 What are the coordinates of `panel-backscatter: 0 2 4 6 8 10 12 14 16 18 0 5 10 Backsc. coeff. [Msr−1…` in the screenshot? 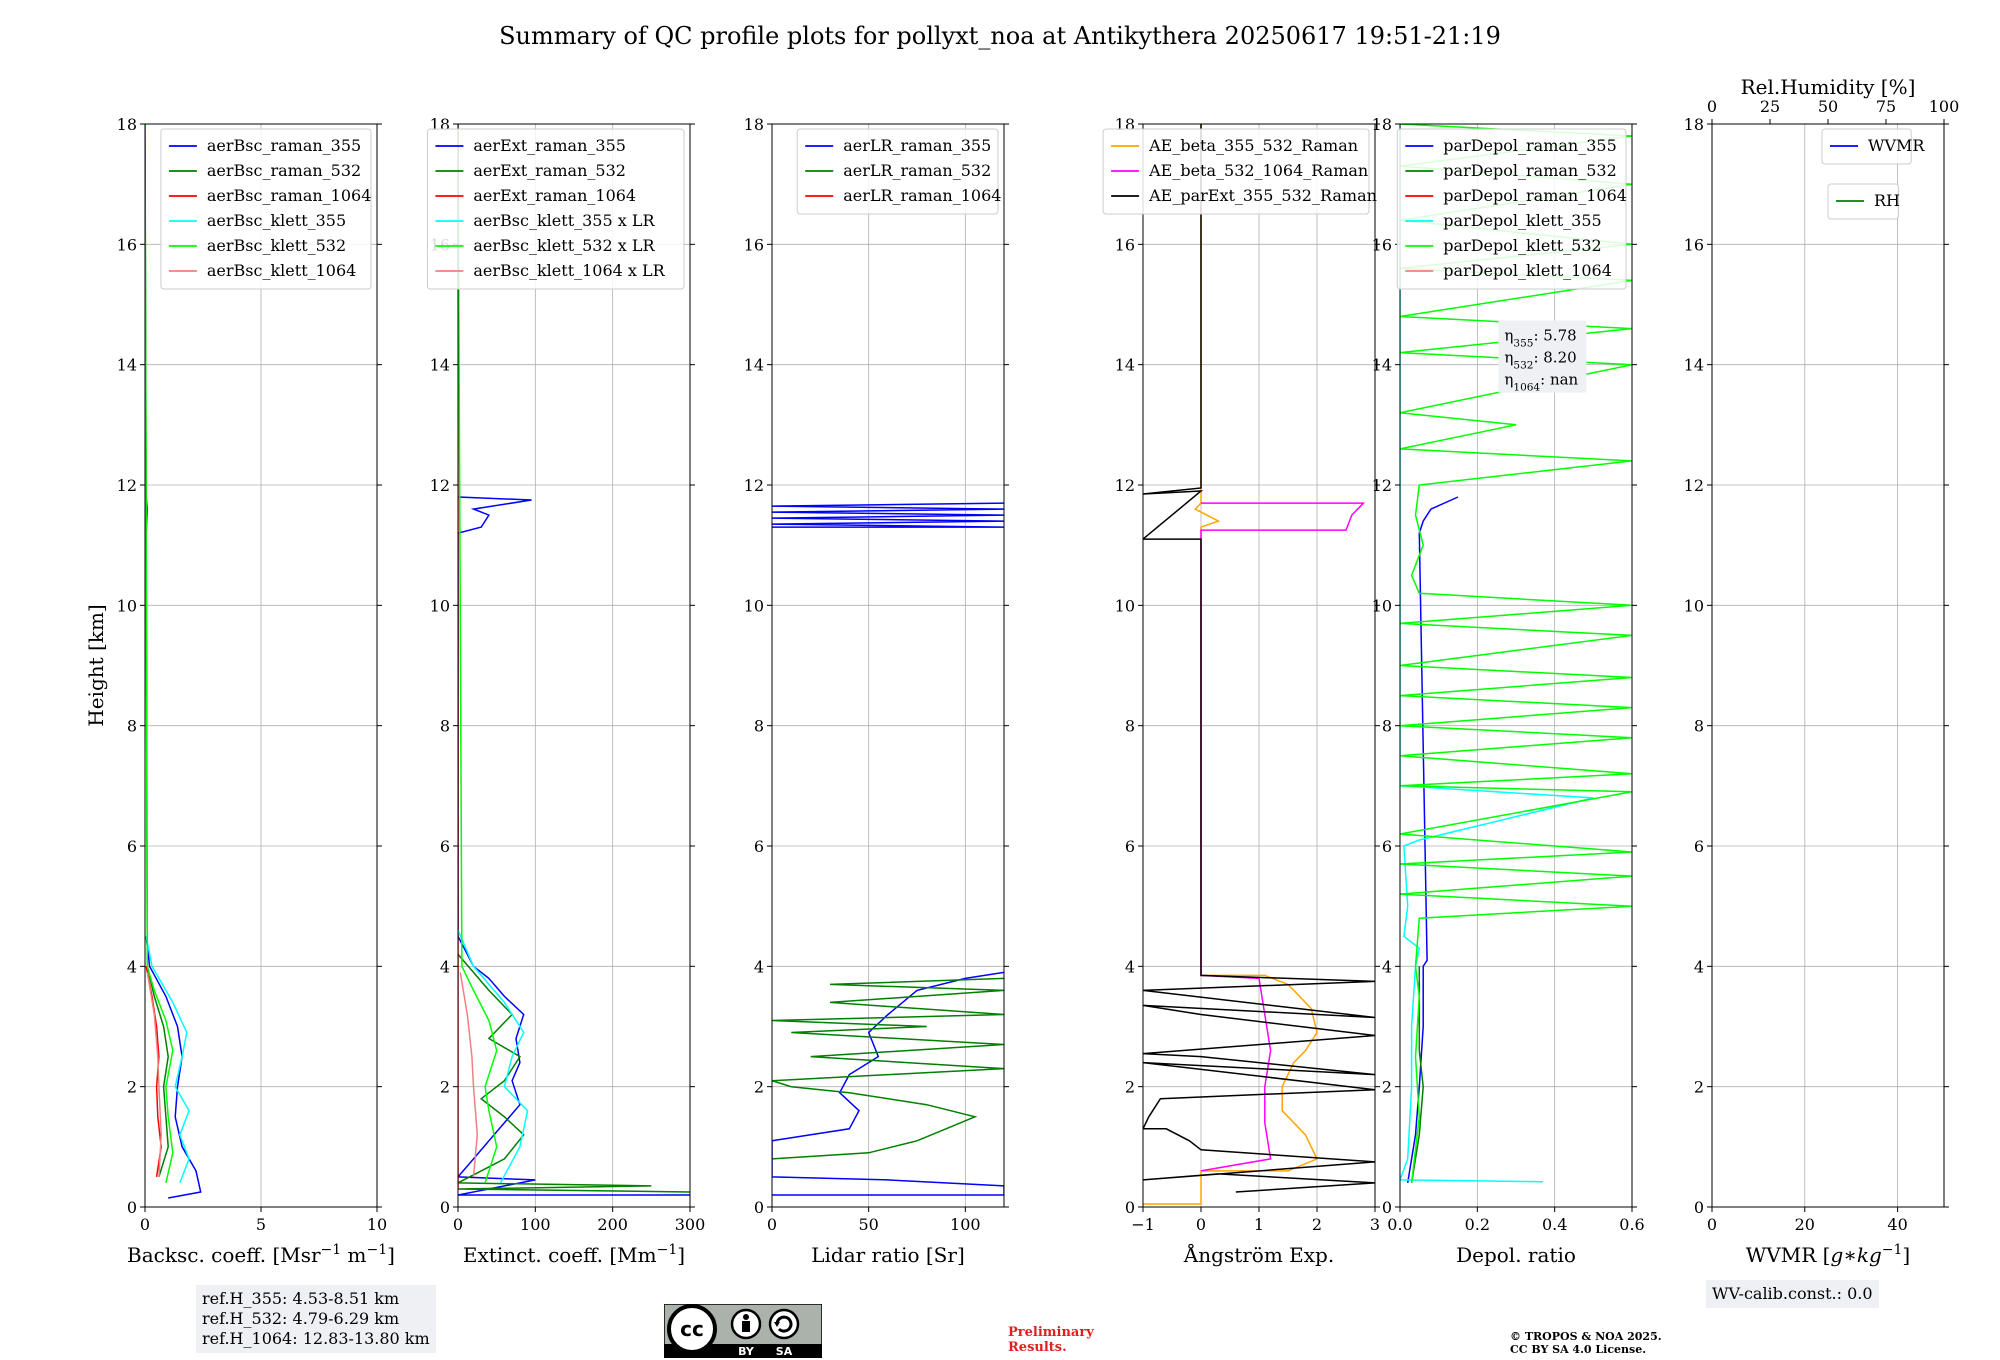 It's located at (239, 691).